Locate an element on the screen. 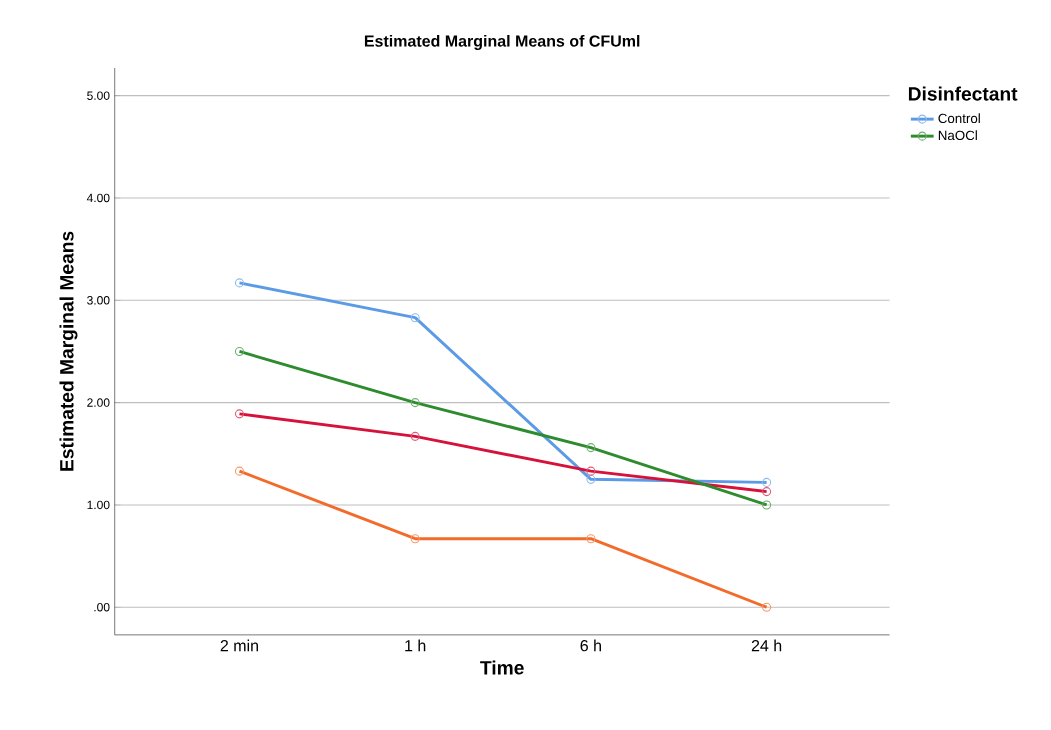  x-tick-label: 24 h is located at coordinates (766, 645).